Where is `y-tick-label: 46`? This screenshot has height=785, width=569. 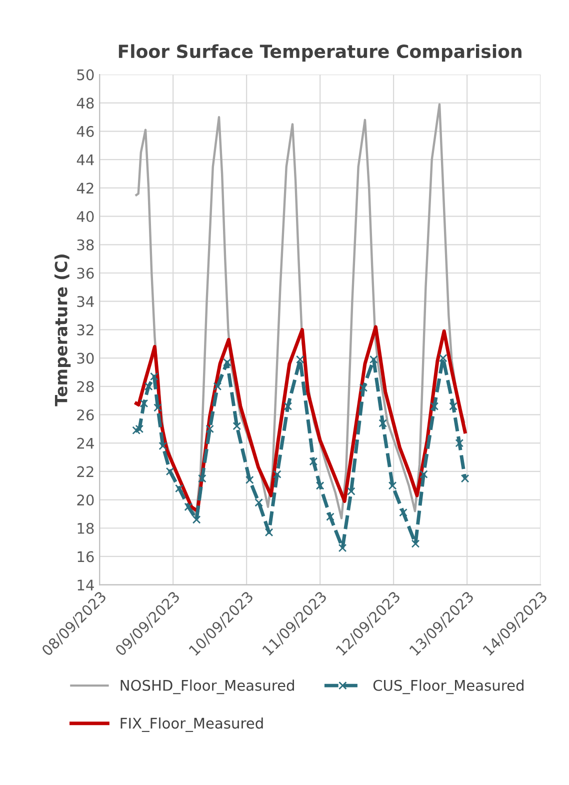
y-tick-label: 46 is located at coordinates (85, 132).